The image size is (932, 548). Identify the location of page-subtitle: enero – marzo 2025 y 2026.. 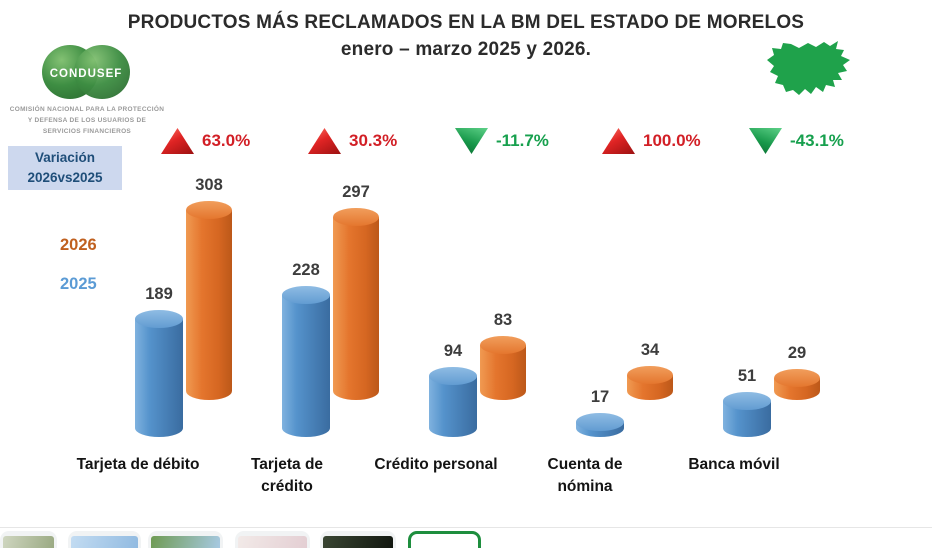
(466, 49).